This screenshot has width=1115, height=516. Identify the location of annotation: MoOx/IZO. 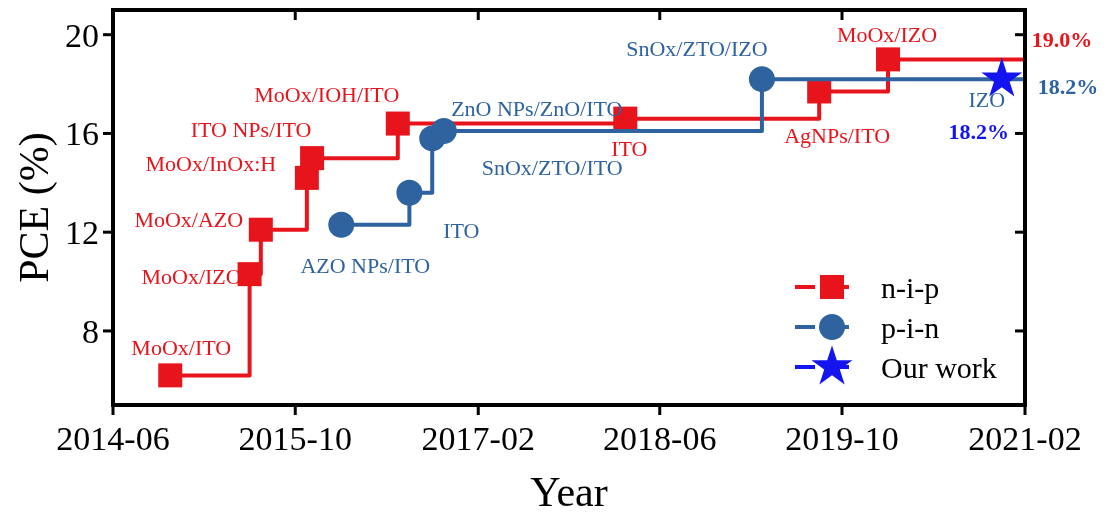
(887, 35).